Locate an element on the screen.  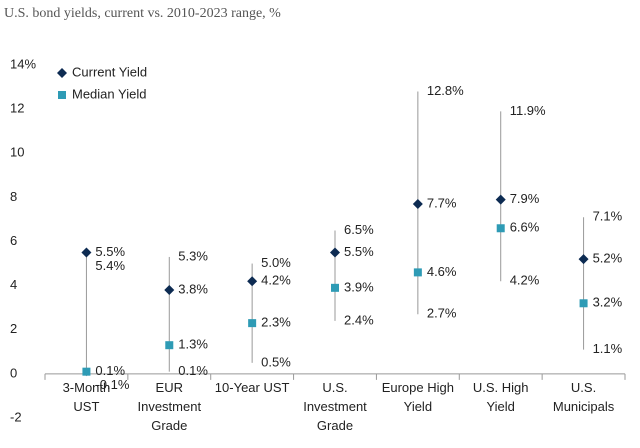
value-label: 5.2% is located at coordinates (608, 258).